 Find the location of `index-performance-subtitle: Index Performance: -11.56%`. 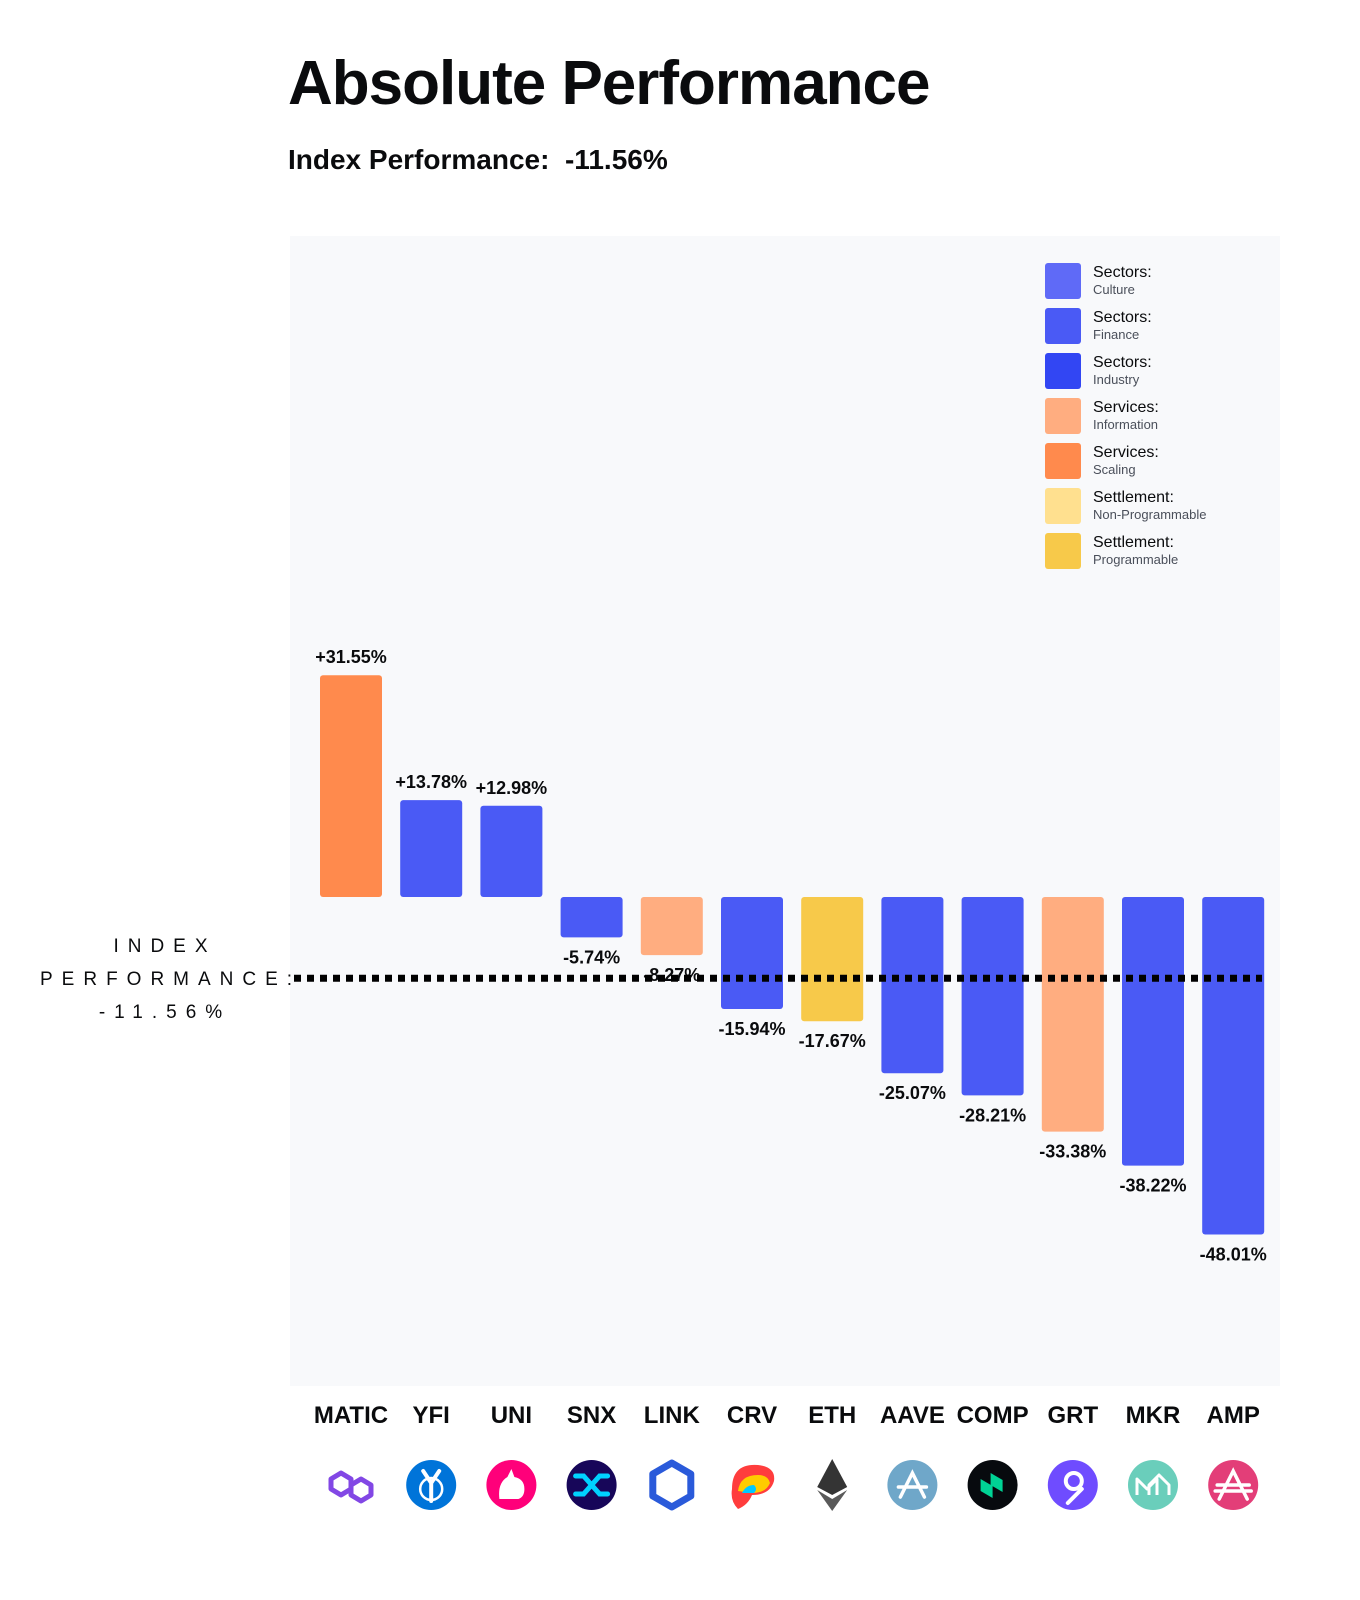

index-performance-subtitle: Index Performance: -11.56% is located at coordinates (478, 160).